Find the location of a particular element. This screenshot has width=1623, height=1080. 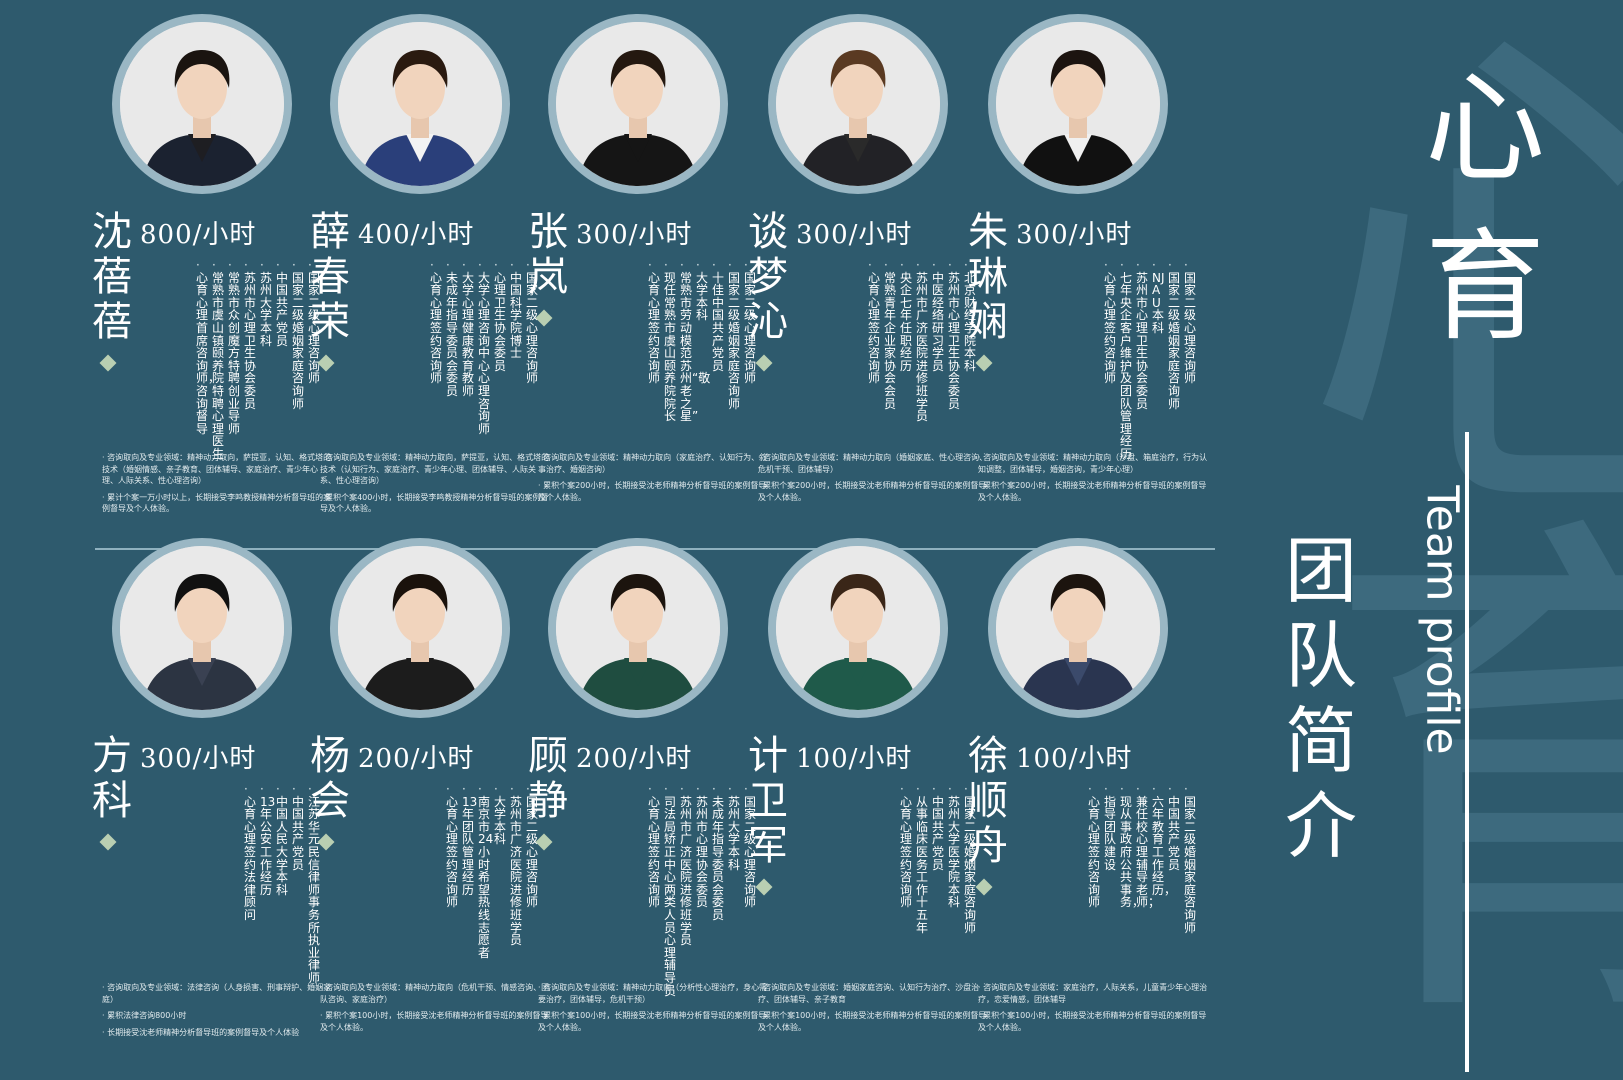

member-detail-1: · 咨询取向及专业领域：精神动力取向（家庭治疗、认知行为、叙事治疗、婚姻咨询） is located at coordinates (653, 463).